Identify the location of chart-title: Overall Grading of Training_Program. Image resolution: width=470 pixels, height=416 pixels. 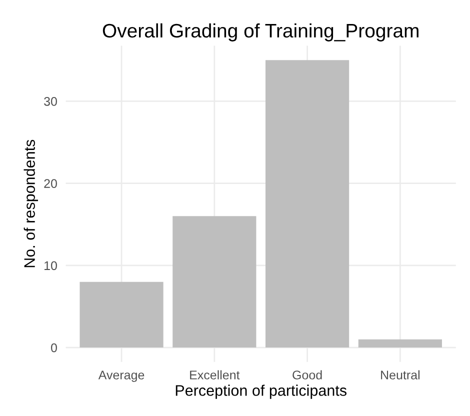
(260, 32).